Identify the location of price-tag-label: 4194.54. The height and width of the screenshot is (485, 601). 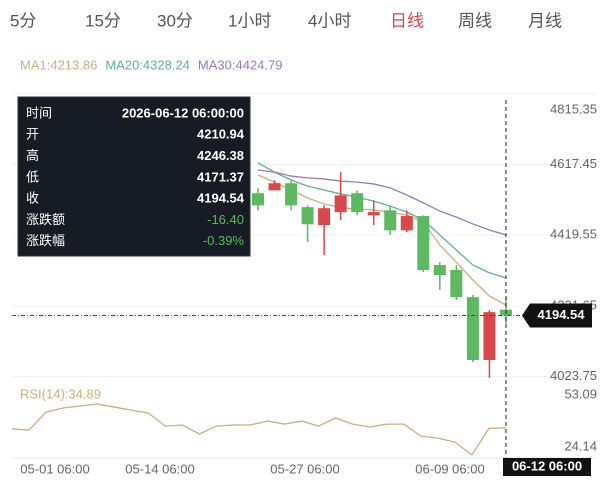
(562, 314).